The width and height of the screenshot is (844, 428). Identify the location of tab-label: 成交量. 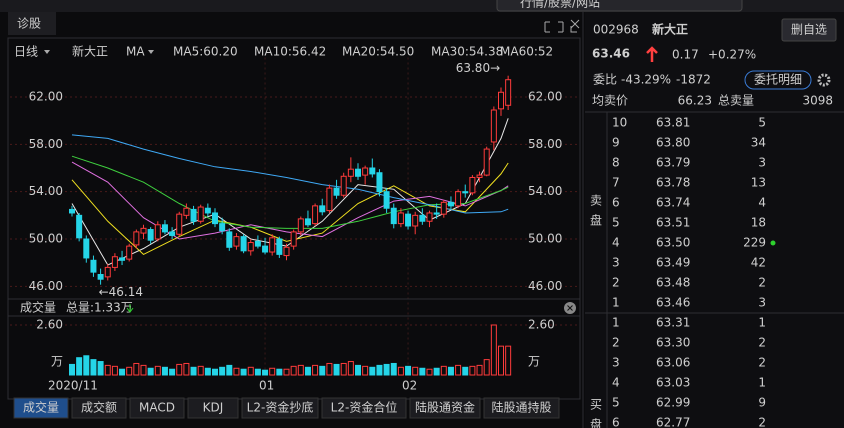
(41, 407).